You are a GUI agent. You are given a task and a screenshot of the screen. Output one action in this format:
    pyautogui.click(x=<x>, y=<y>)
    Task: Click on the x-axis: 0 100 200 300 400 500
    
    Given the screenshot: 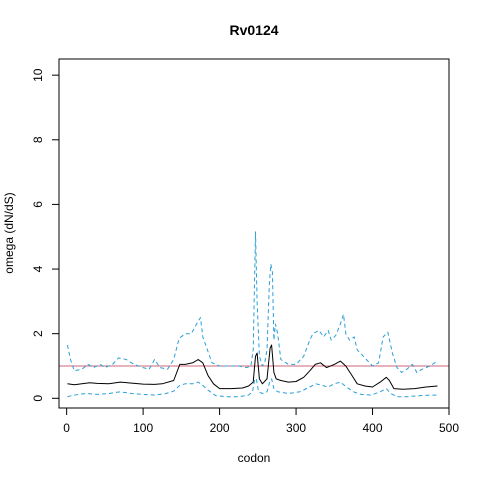 What is the action you would take?
    pyautogui.click(x=261, y=421)
    